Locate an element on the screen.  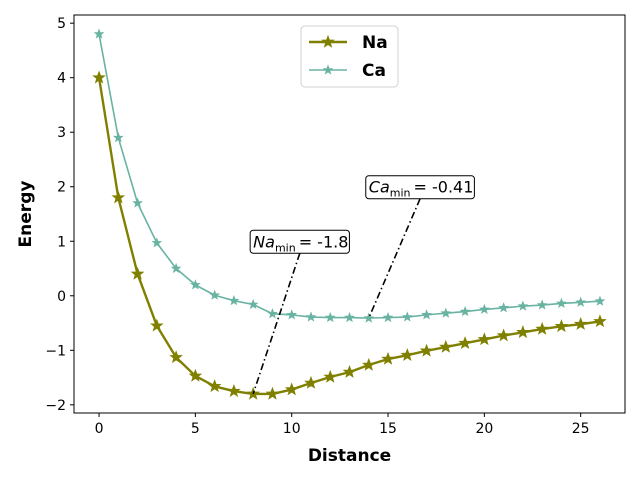
y-tick-label: 1 is located at coordinates (61, 242).